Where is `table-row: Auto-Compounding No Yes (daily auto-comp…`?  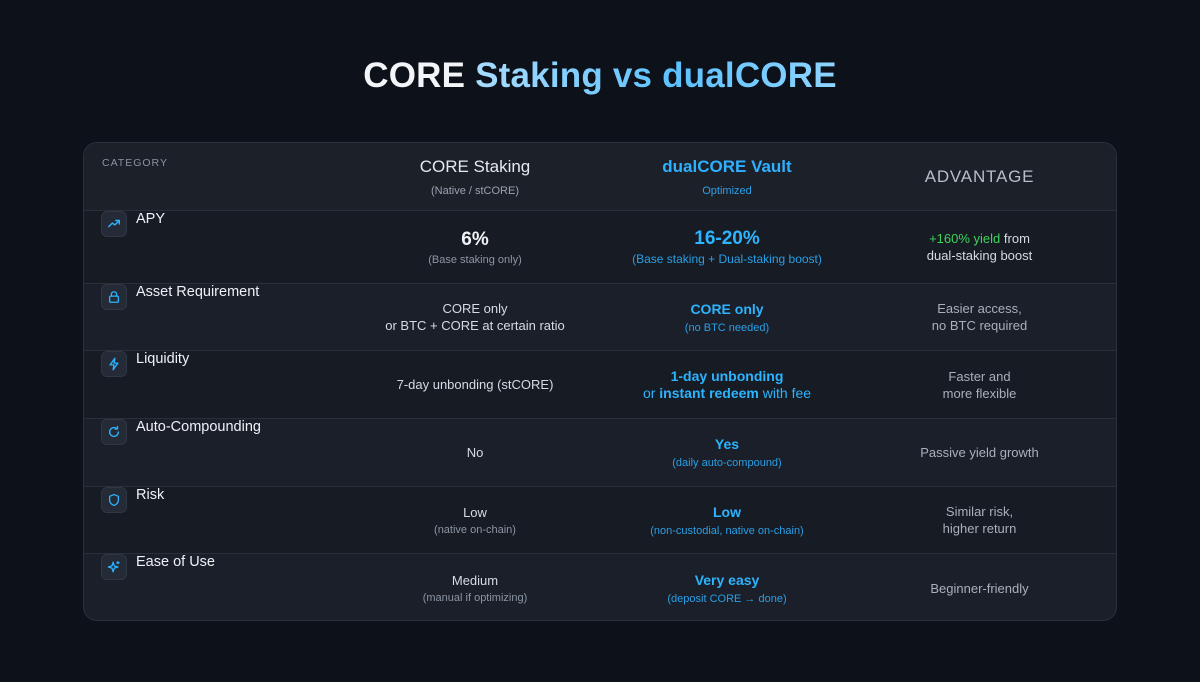 table-row: Auto-Compounding No Yes (daily auto-comp… is located at coordinates (600, 452).